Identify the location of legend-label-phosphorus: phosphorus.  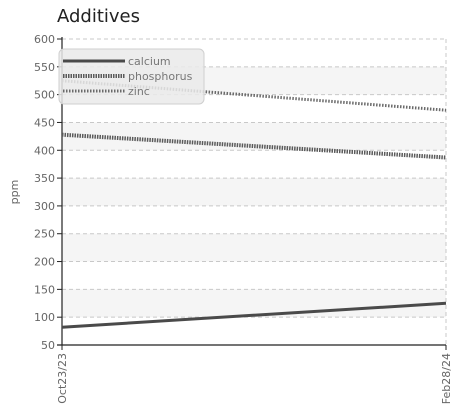
(160, 76).